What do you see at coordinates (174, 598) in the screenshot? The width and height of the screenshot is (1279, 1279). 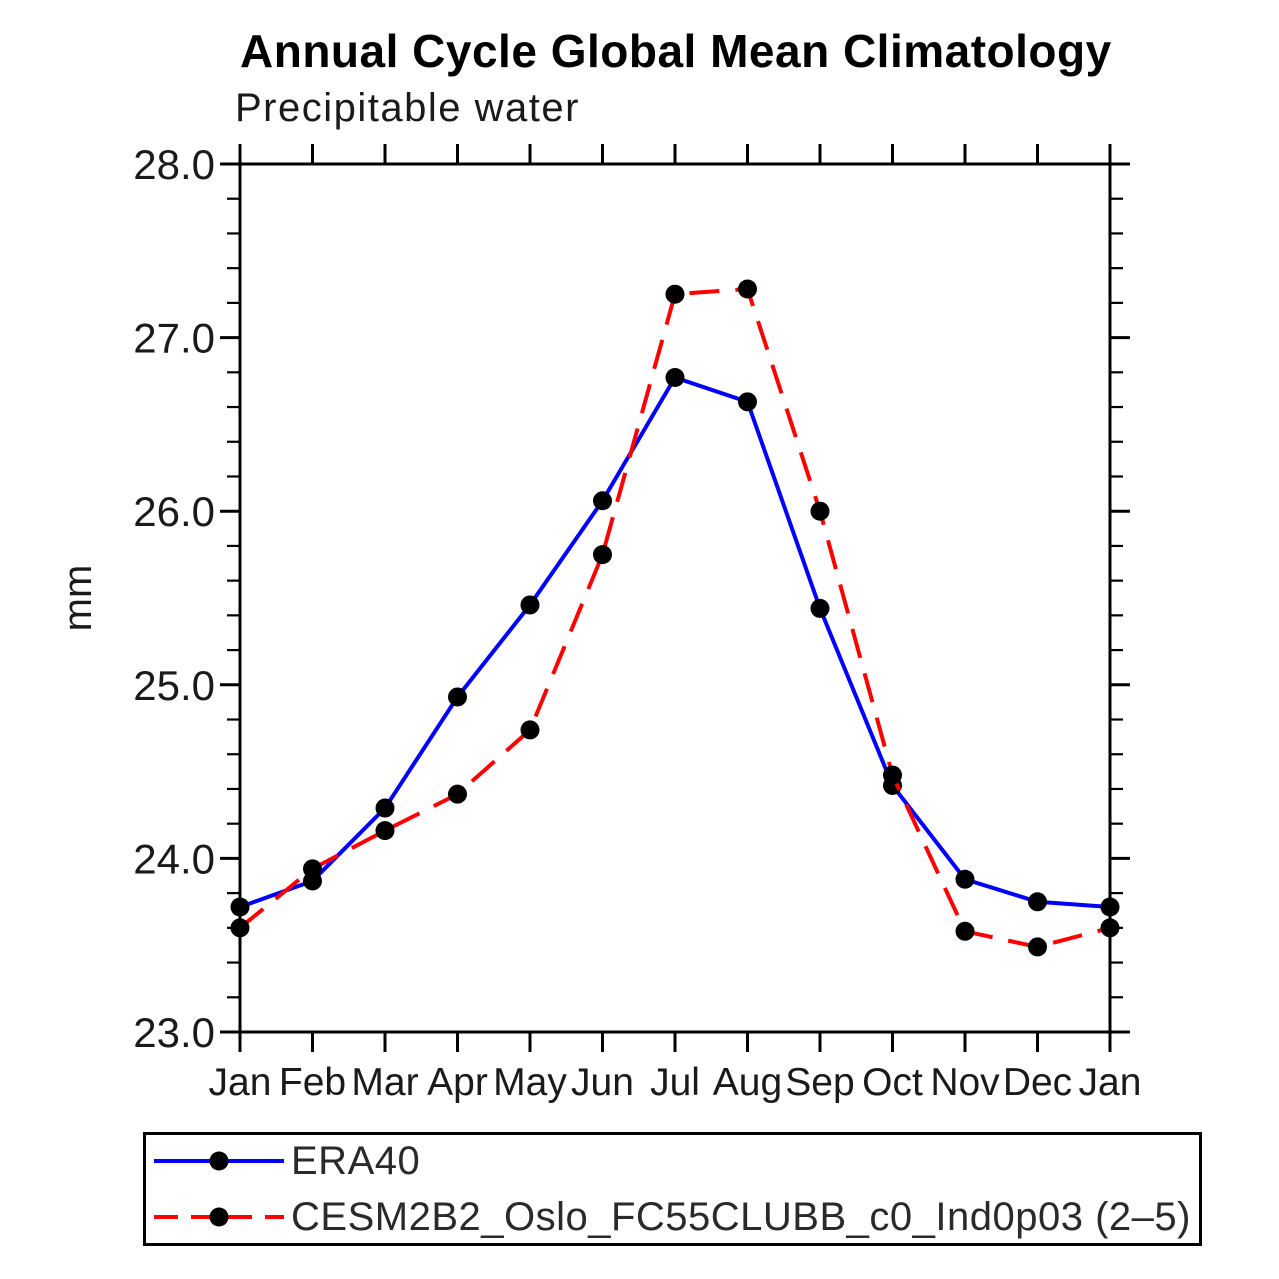 I see `y-tick-labels: 23.0 24.0 25.0 26.0 27.0 28.0` at bounding box center [174, 598].